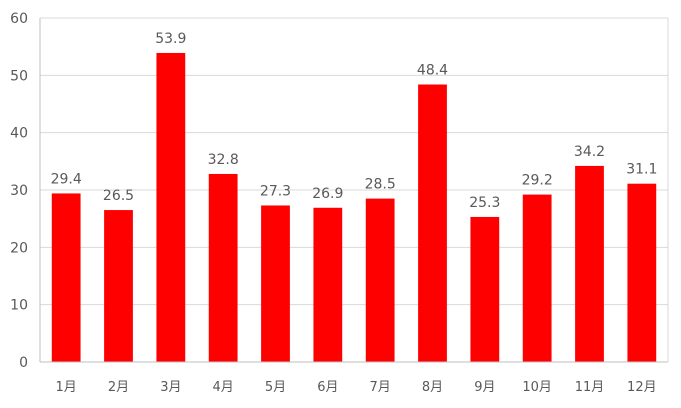 This screenshot has width=681, height=408. Describe the element at coordinates (66, 179) in the screenshot. I see `data-label-1: 29.4` at that location.